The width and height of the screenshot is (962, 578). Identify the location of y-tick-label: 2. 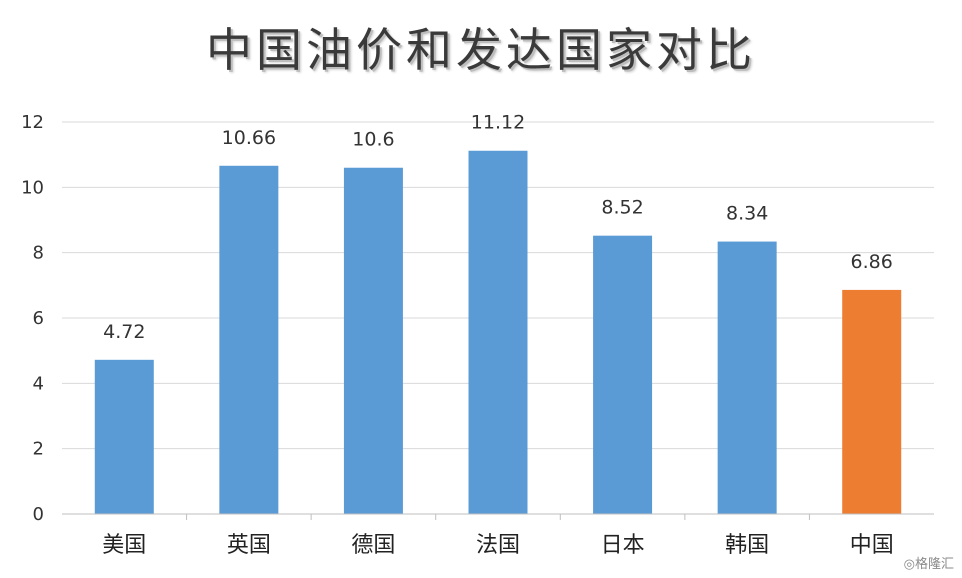
(38, 449).